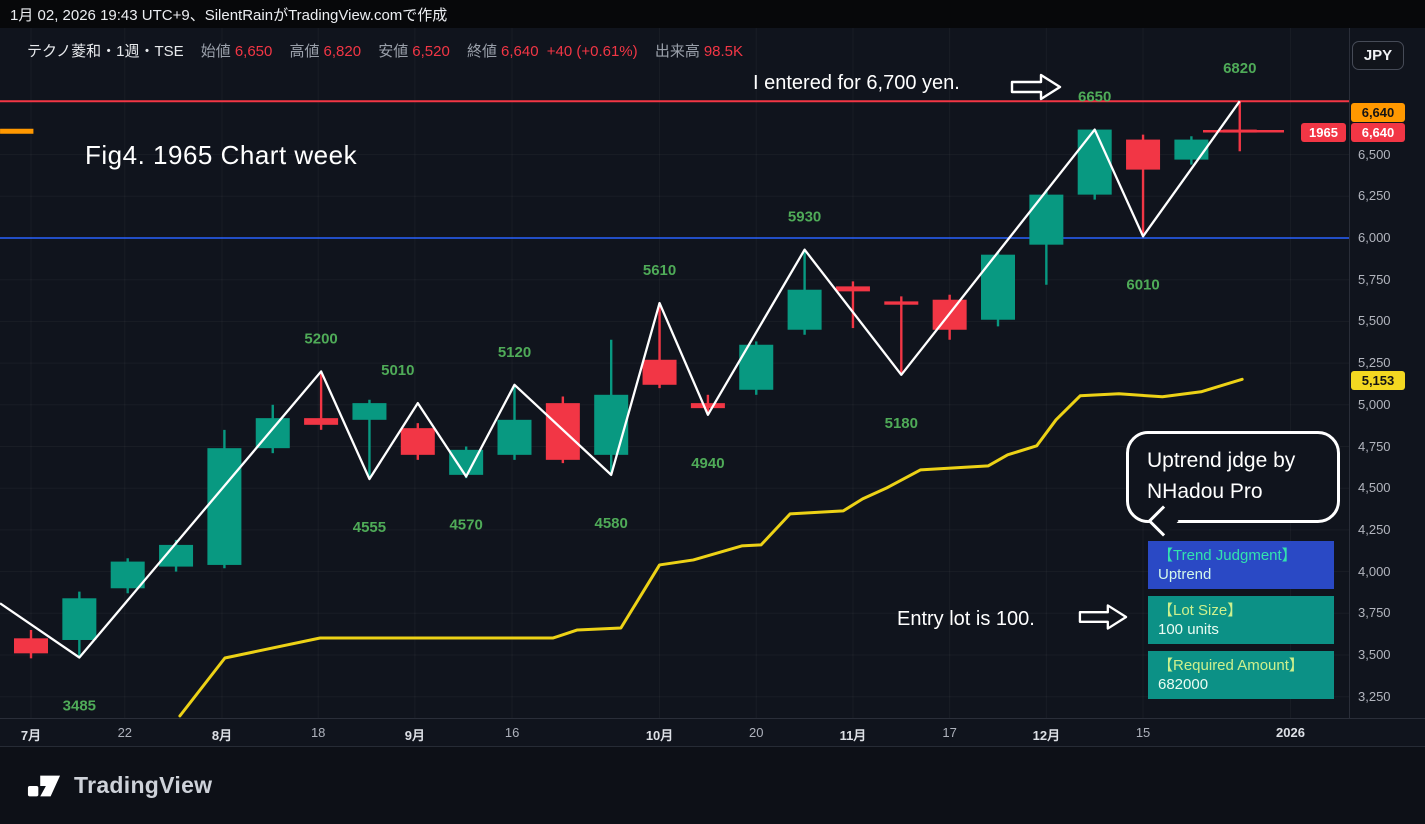 Image resolution: width=1425 pixels, height=824 pixels. What do you see at coordinates (1378, 112) in the screenshot?
I see `price-badge-entry-line: 6,640` at bounding box center [1378, 112].